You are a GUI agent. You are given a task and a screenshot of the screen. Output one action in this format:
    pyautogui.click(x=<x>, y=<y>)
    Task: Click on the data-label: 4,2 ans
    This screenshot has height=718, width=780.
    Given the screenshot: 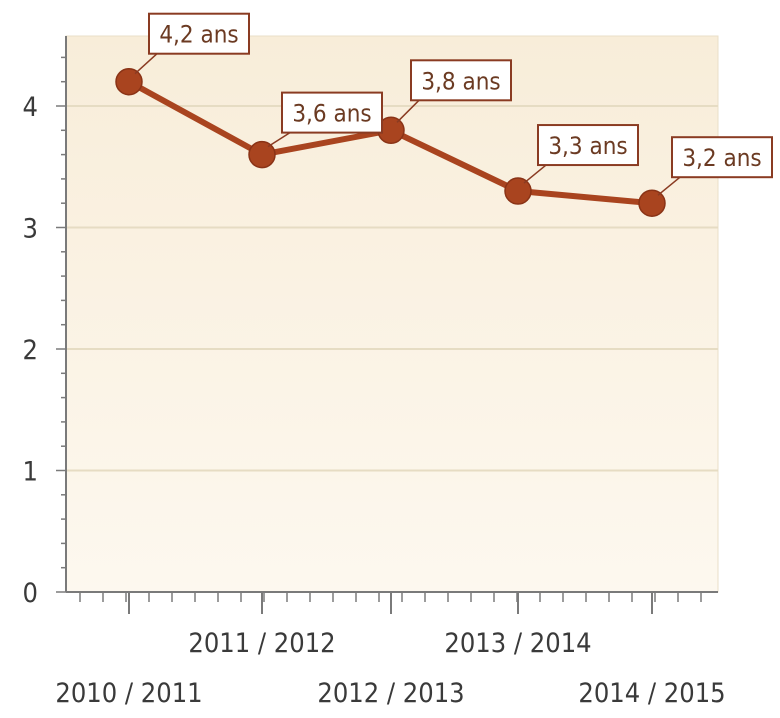 What is the action you would take?
    pyautogui.click(x=198, y=35)
    